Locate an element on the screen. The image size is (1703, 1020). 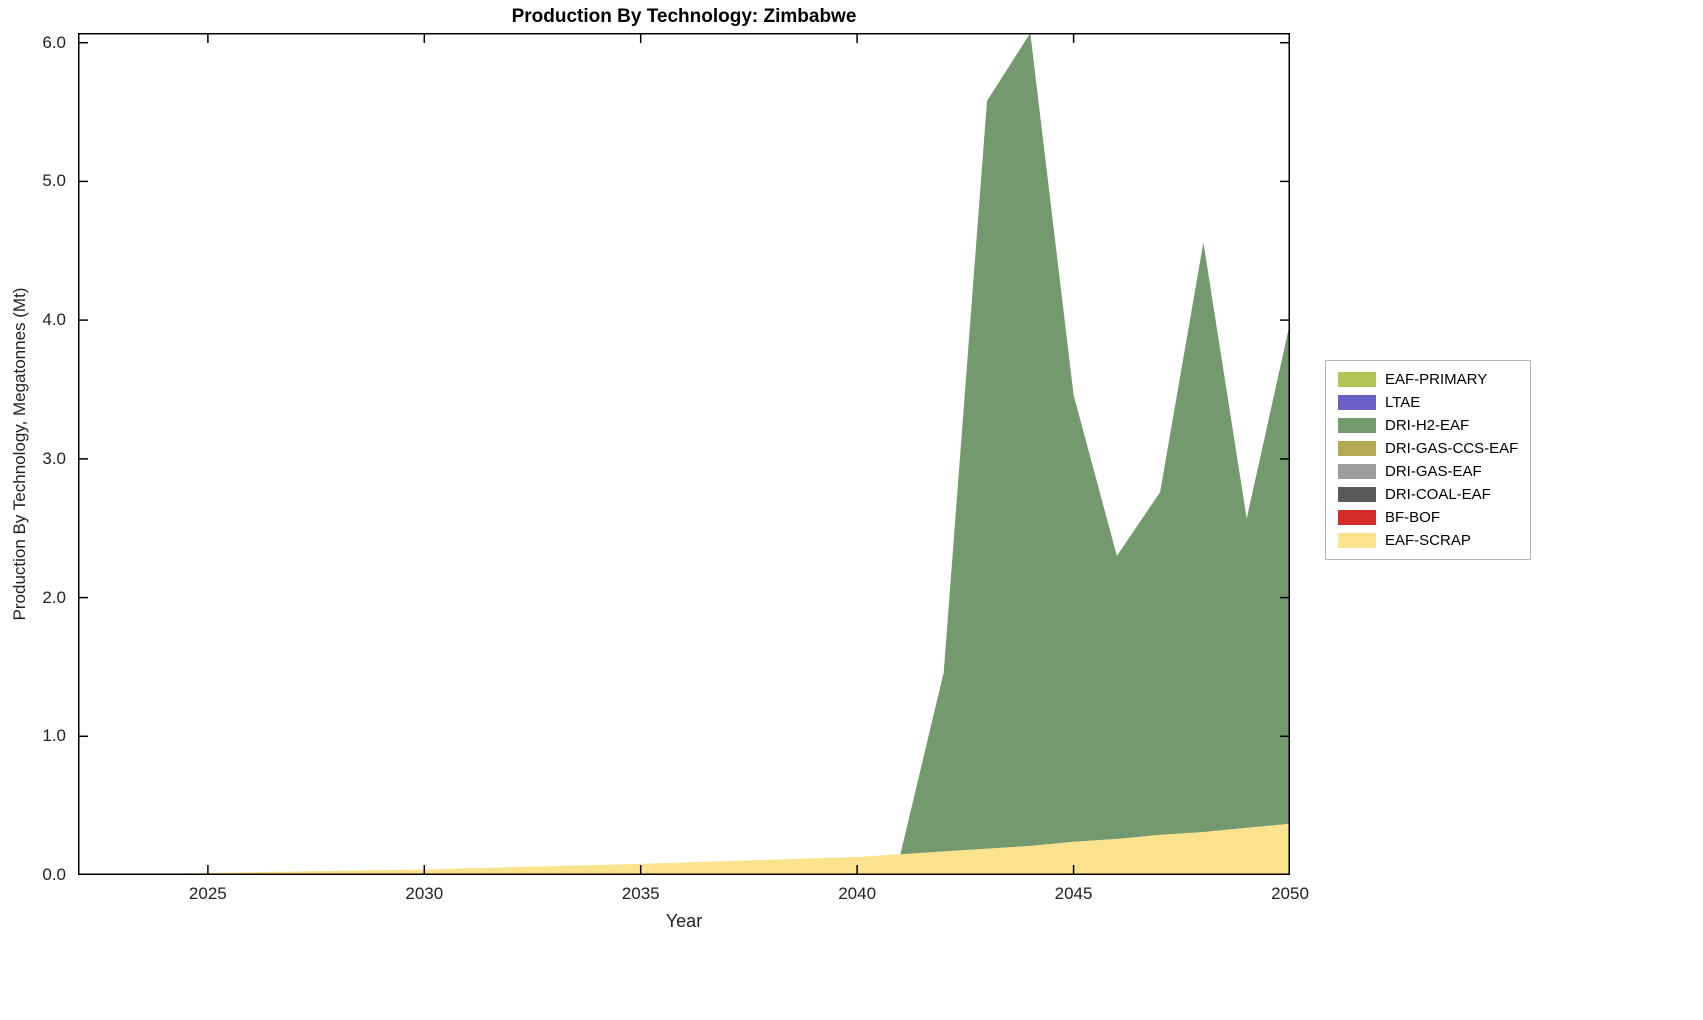
chart-title: Production By Technology: Zimbabwe is located at coordinates (684, 16).